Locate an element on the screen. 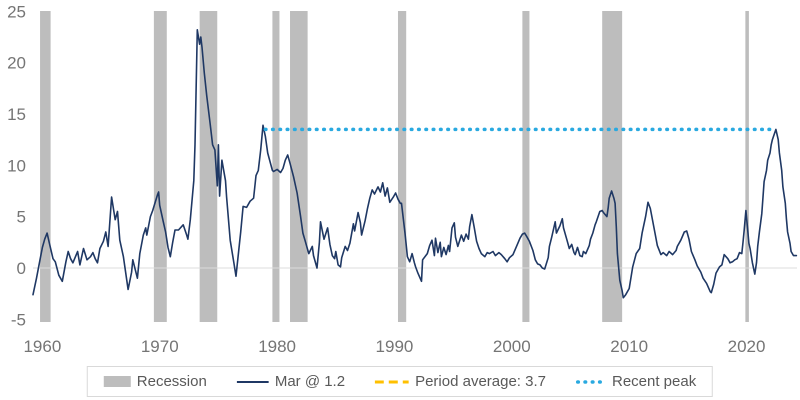 Image resolution: width=800 pixels, height=400 pixels. x-axis-tick-label: 1960 is located at coordinates (42, 346).